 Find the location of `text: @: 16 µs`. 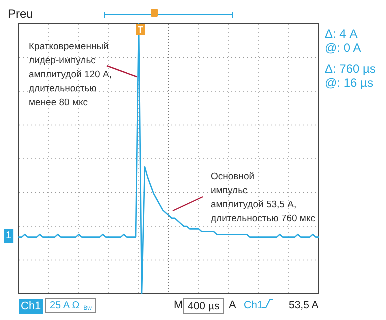

text: @: 16 µs is located at coordinates (349, 83).